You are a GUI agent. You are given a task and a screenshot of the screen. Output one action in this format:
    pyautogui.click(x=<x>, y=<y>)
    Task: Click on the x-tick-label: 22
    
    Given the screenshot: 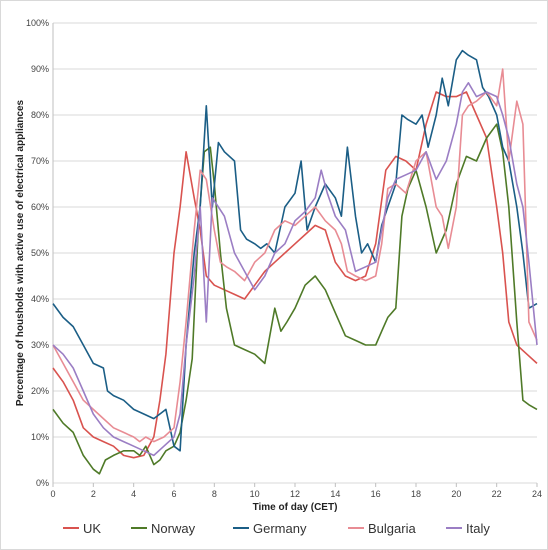 What is the action you would take?
    pyautogui.click(x=497, y=494)
    